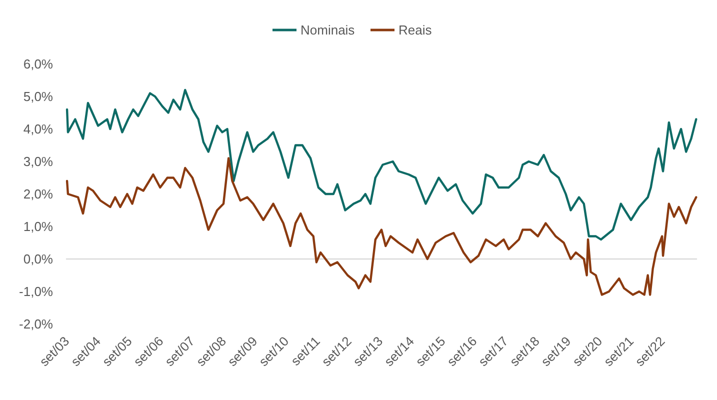  What do you see at coordinates (36, 292) in the screenshot?
I see `y-tick-label: -1,0%` at bounding box center [36, 292].